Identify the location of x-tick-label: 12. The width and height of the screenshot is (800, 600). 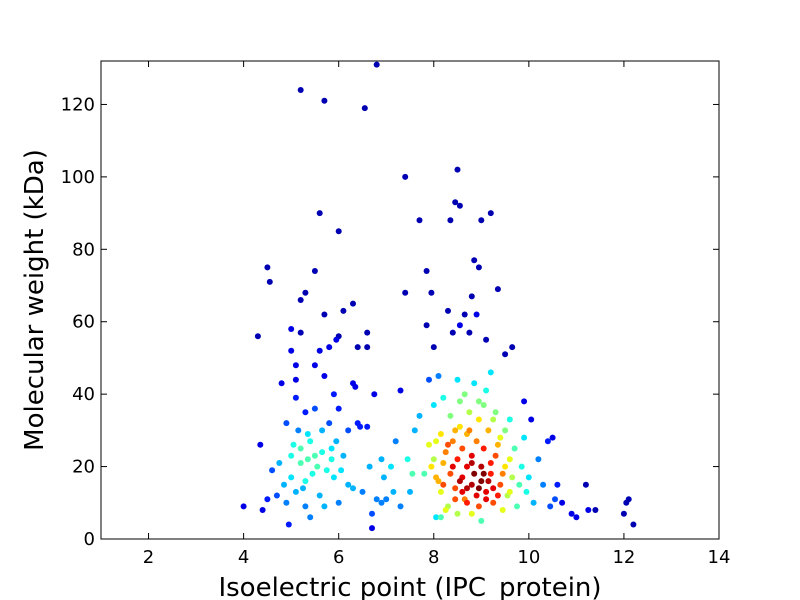
(623, 557).